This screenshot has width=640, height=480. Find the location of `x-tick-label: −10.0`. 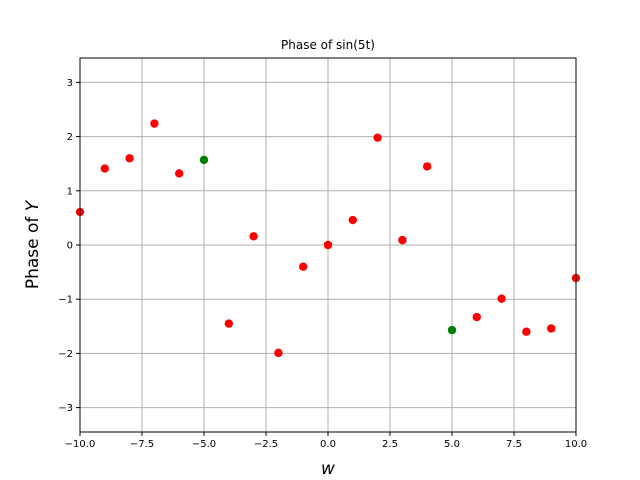

x-tick-label: −10.0 is located at coordinates (80, 444).